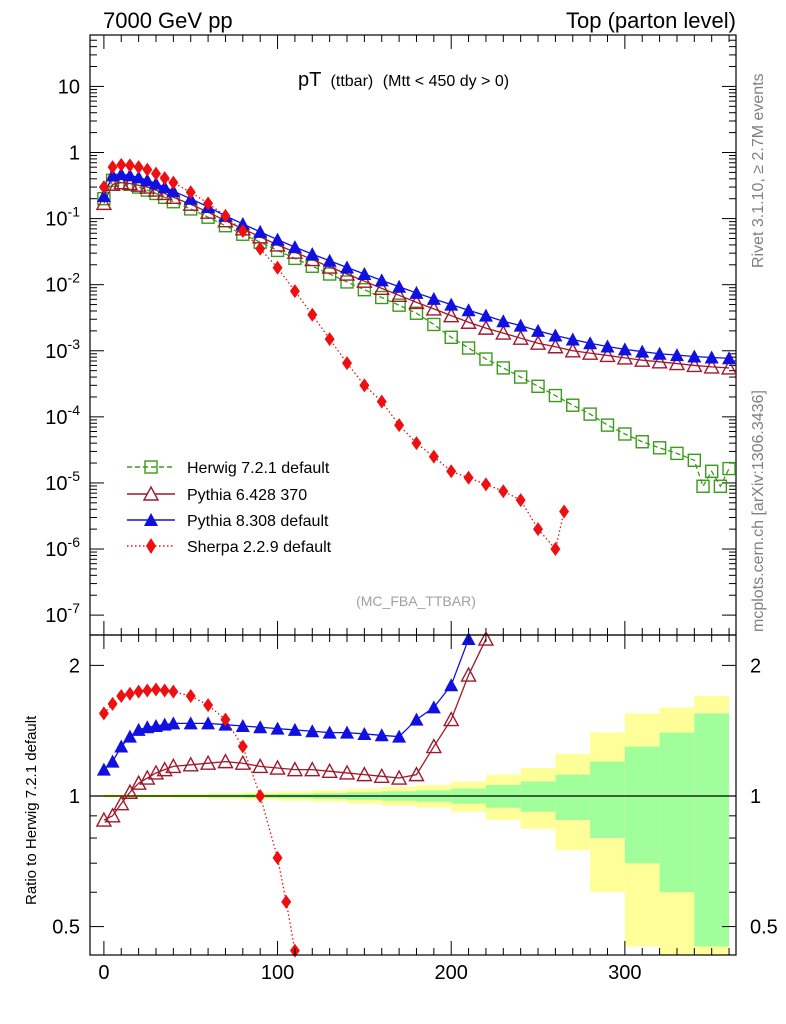 The image size is (786, 1024). I want to click on y-tick-label-exponent: -5, so click(74, 476).